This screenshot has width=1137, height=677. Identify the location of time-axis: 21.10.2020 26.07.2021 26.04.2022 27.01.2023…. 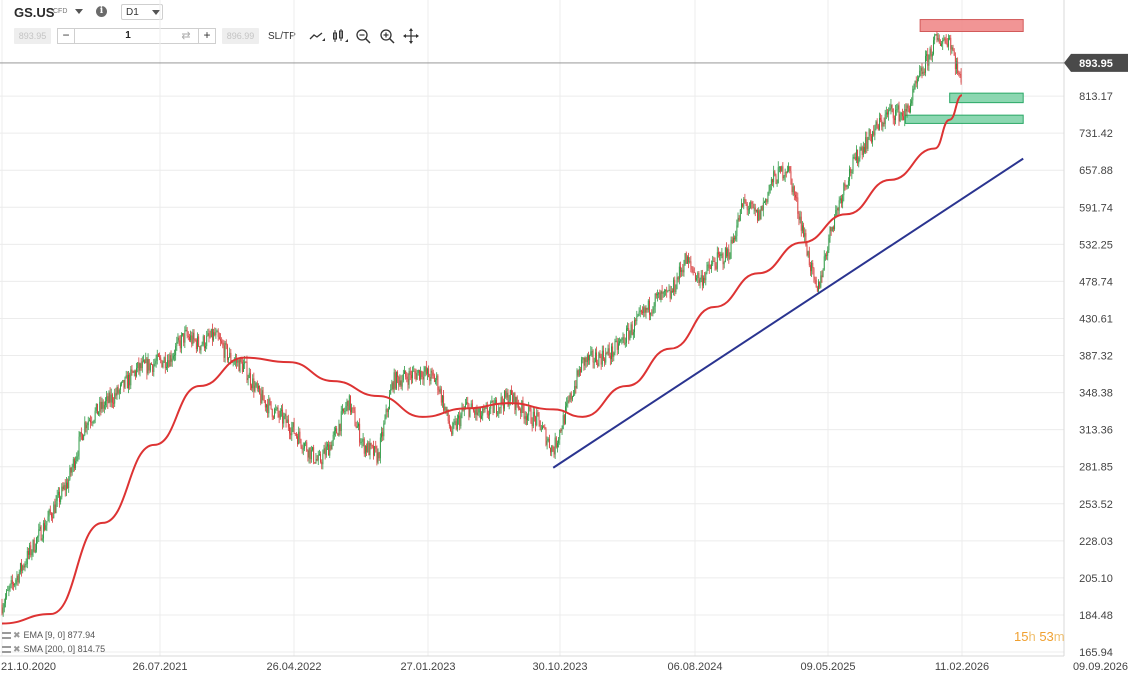
(564, 667).